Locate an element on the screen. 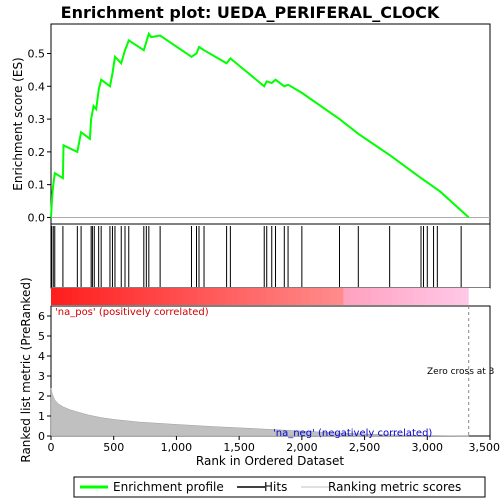 This screenshot has width=500, height=500. metric-y-tick-label: 4 is located at coordinates (41, 356).